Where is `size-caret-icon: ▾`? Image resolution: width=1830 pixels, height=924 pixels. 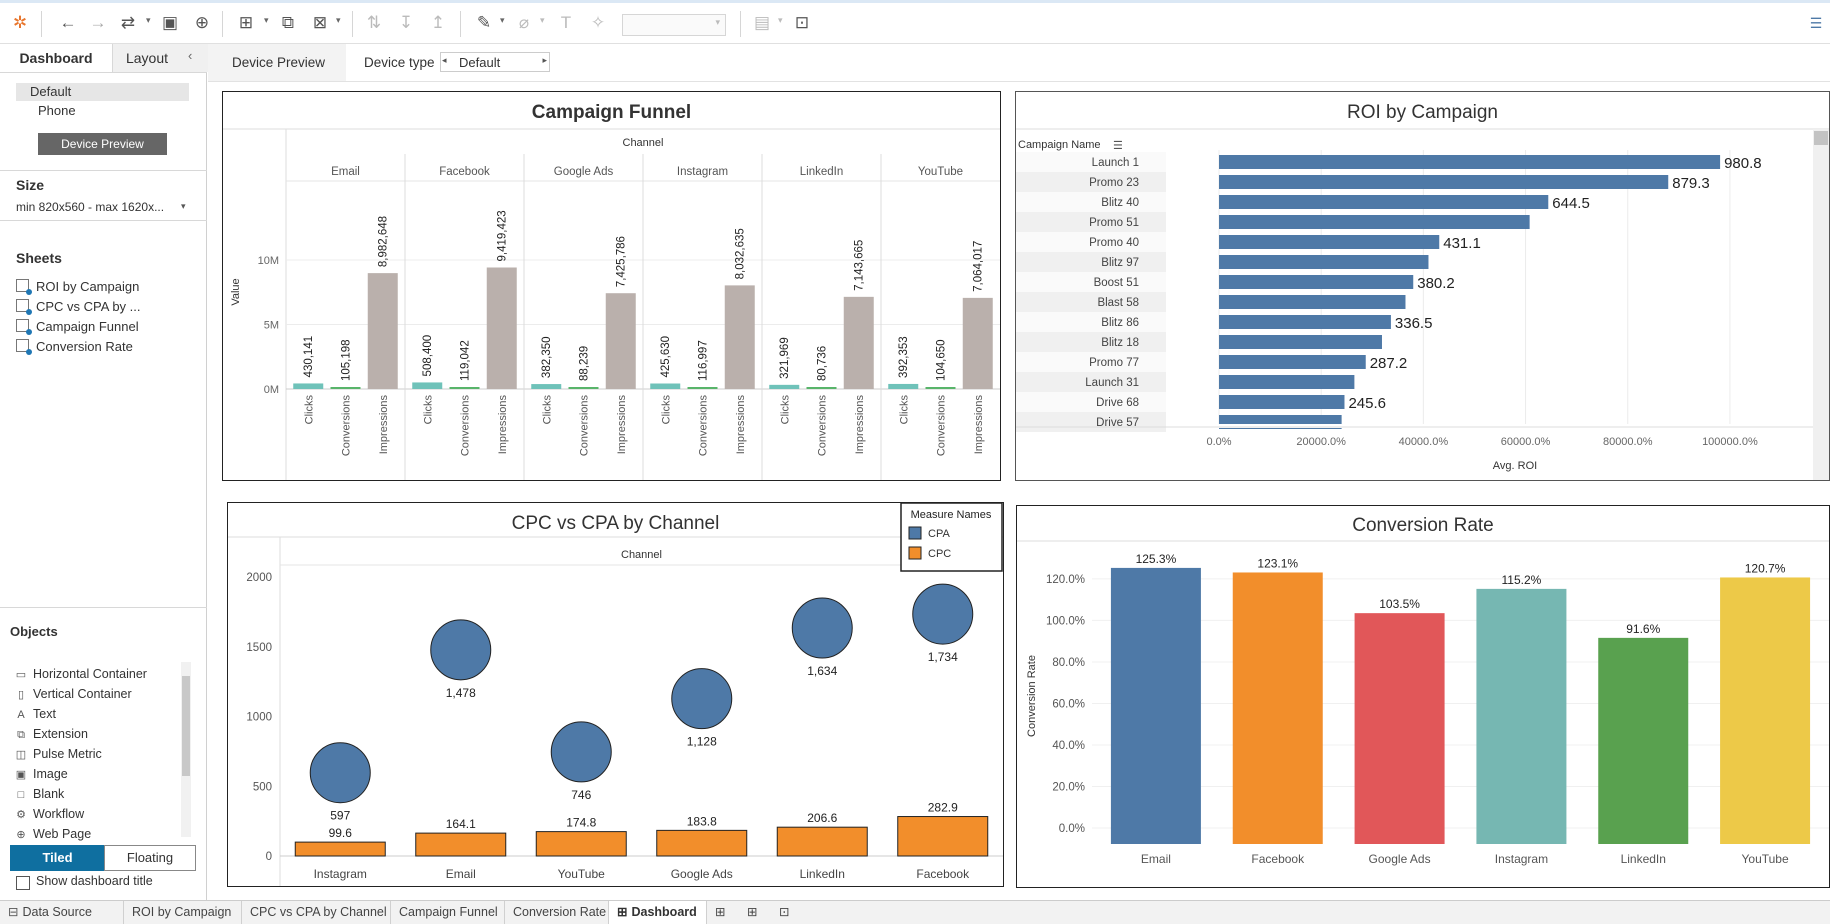
size-caret-icon: ▾ is located at coordinates (183, 206).